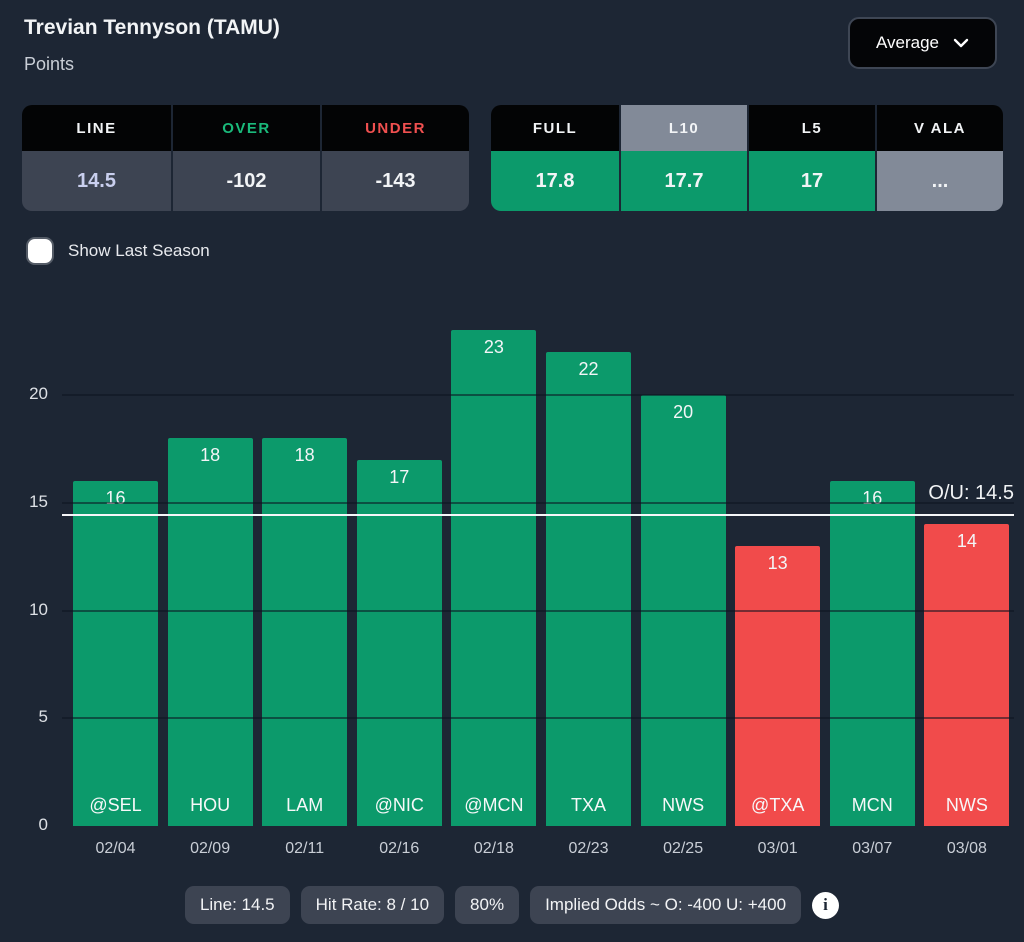 This screenshot has height=942, width=1024. Describe the element at coordinates (395, 181) in the screenshot. I see `odds-value-under: -143` at that location.